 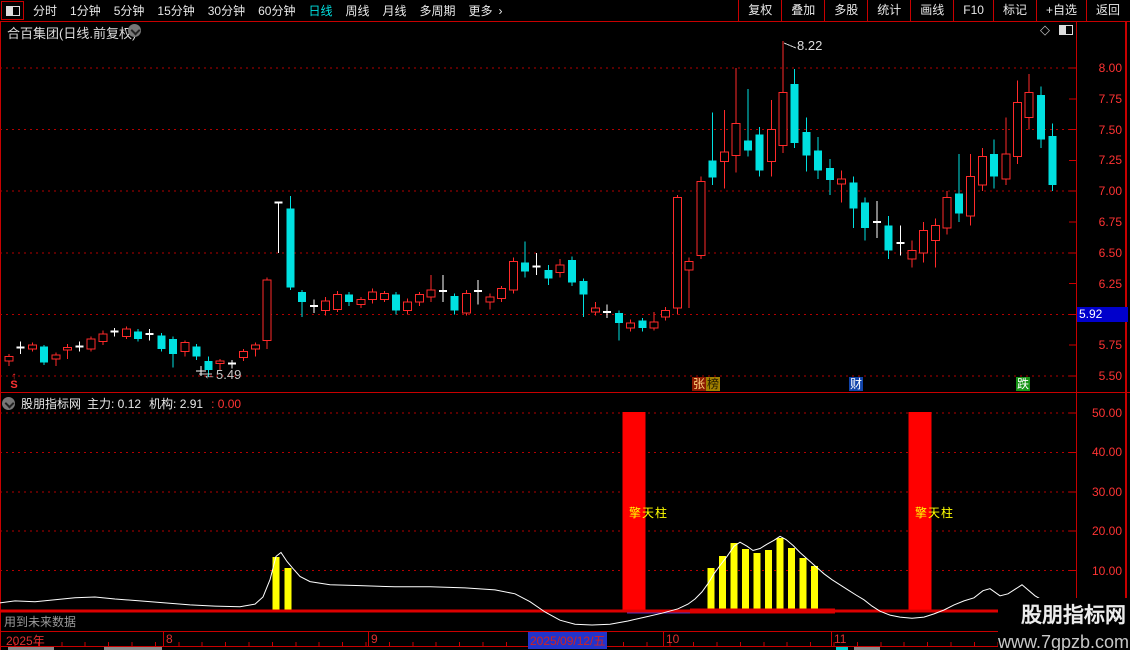 What do you see at coordinates (176, 11) in the screenshot?
I see `period-tab-15分钟: 15分钟` at bounding box center [176, 11].